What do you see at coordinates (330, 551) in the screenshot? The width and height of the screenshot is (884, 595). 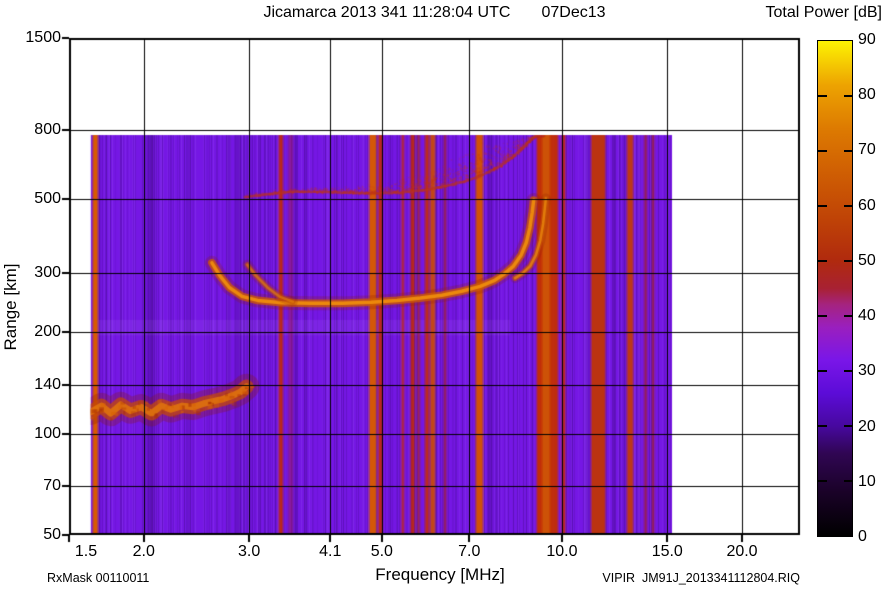 I see `x-tick-label: 4.1` at bounding box center [330, 551].